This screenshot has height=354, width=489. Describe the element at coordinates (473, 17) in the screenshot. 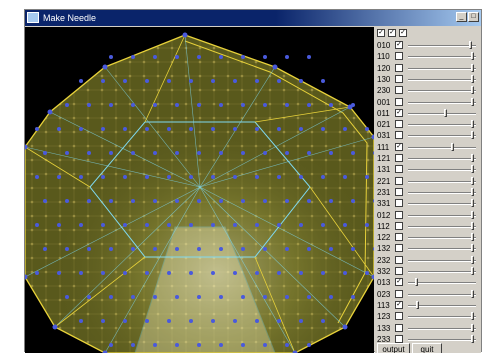

I see `maximize-button: □` at that location.